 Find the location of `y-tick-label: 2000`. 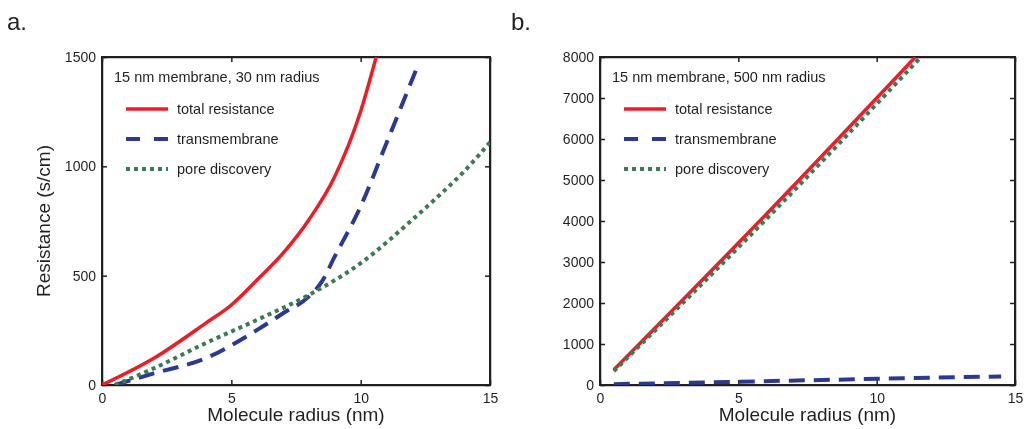

y-tick-label: 2000 is located at coordinates (578, 302).